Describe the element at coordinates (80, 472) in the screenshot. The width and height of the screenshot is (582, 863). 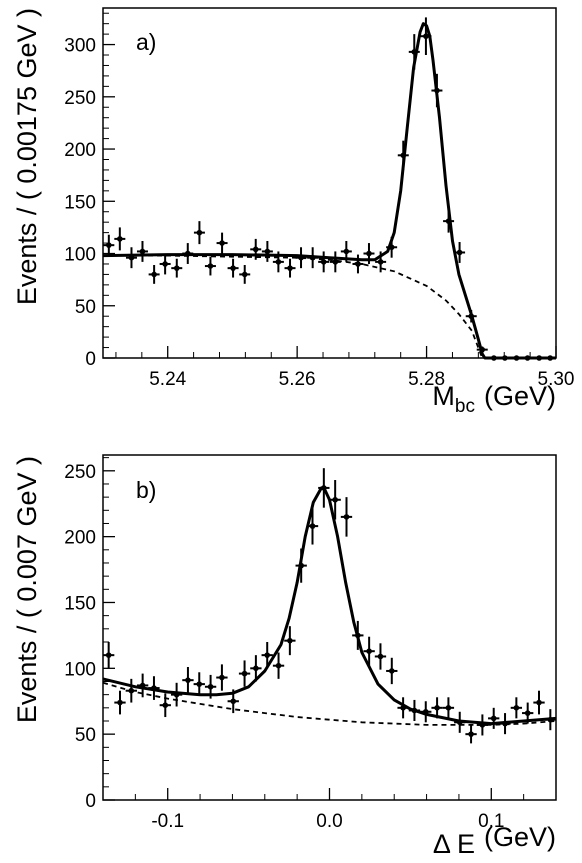
I see `y-tick-label: 250` at that location.